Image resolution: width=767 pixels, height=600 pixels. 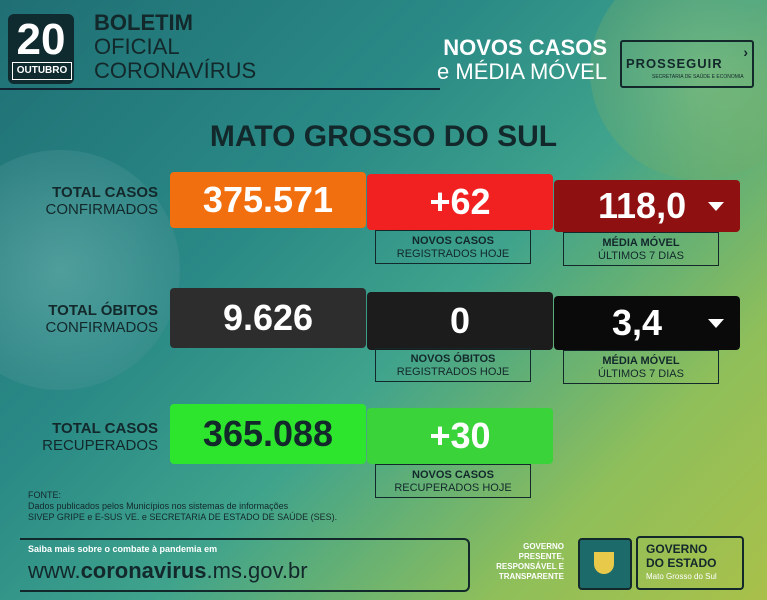 I want to click on date-badge: 20 OUTUBRO, so click(x=41, y=49).